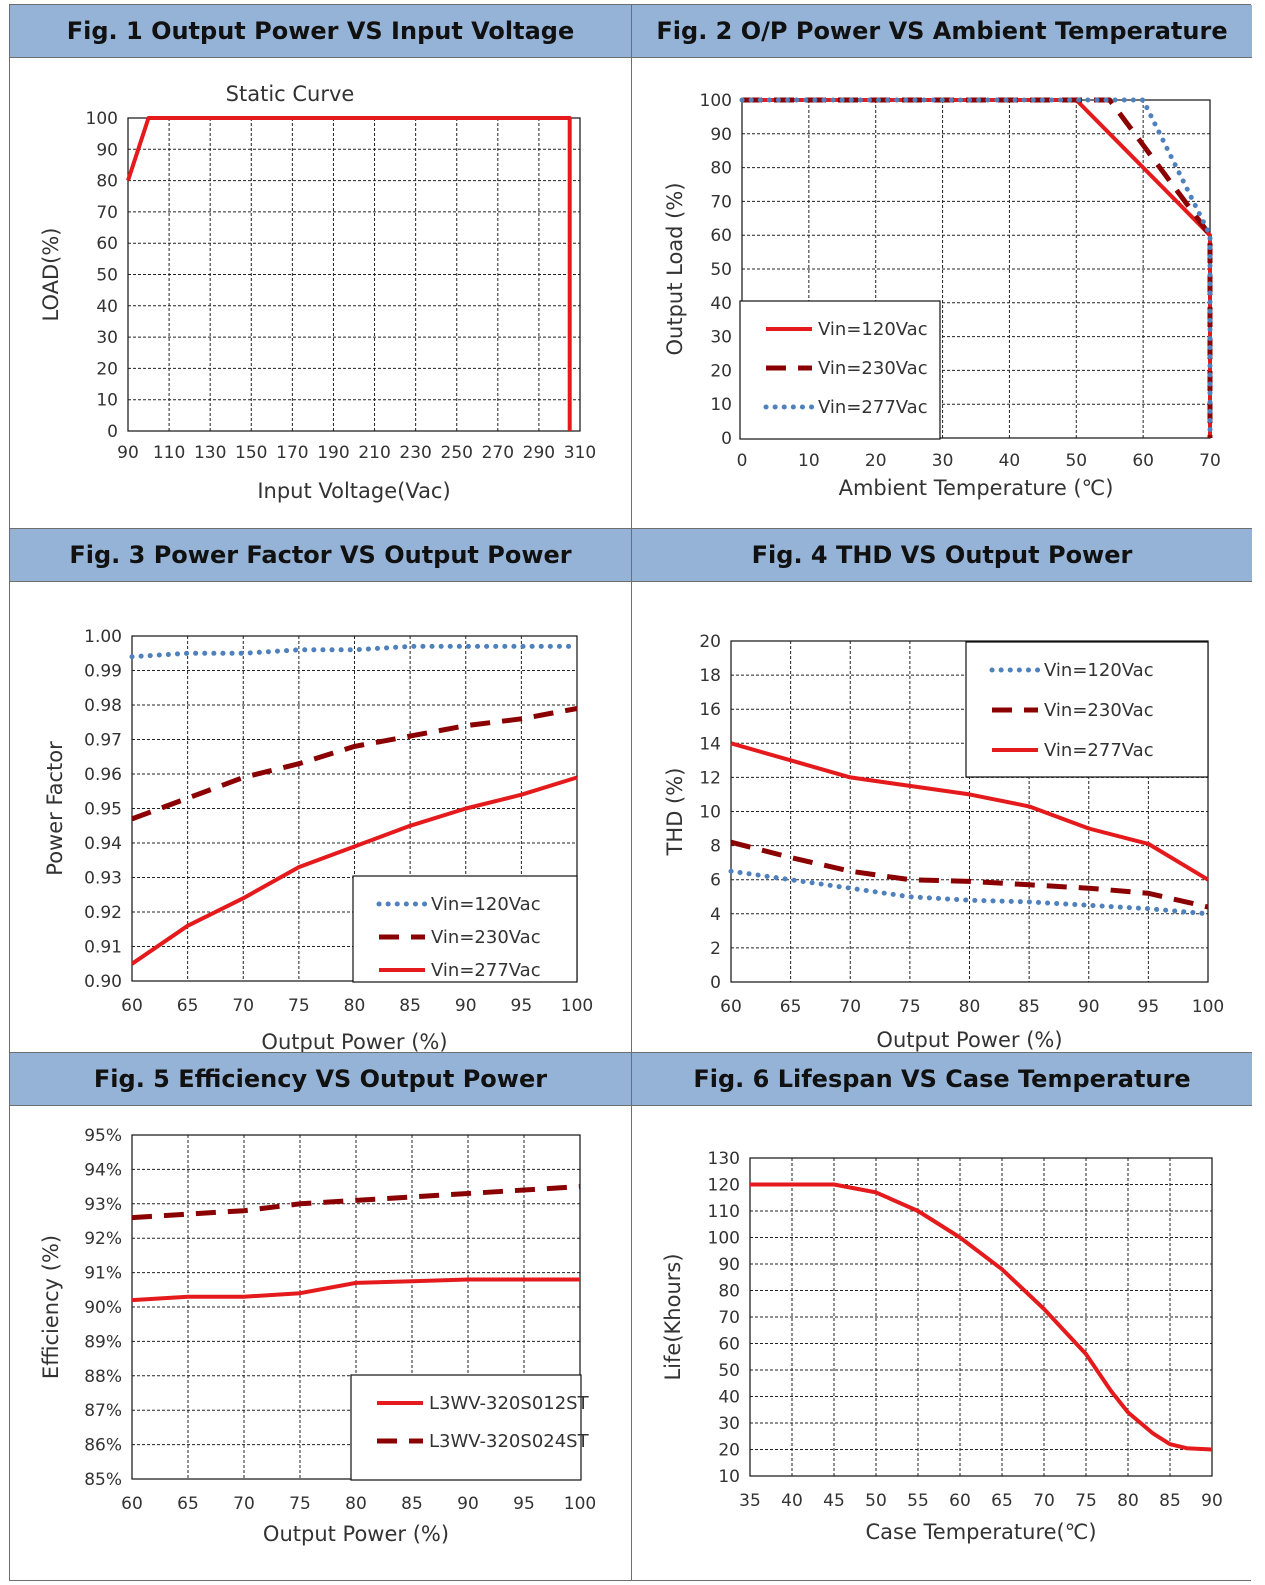 The height and width of the screenshot is (1585, 1265). I want to click on y-tick-label: 0.97, so click(103, 741).